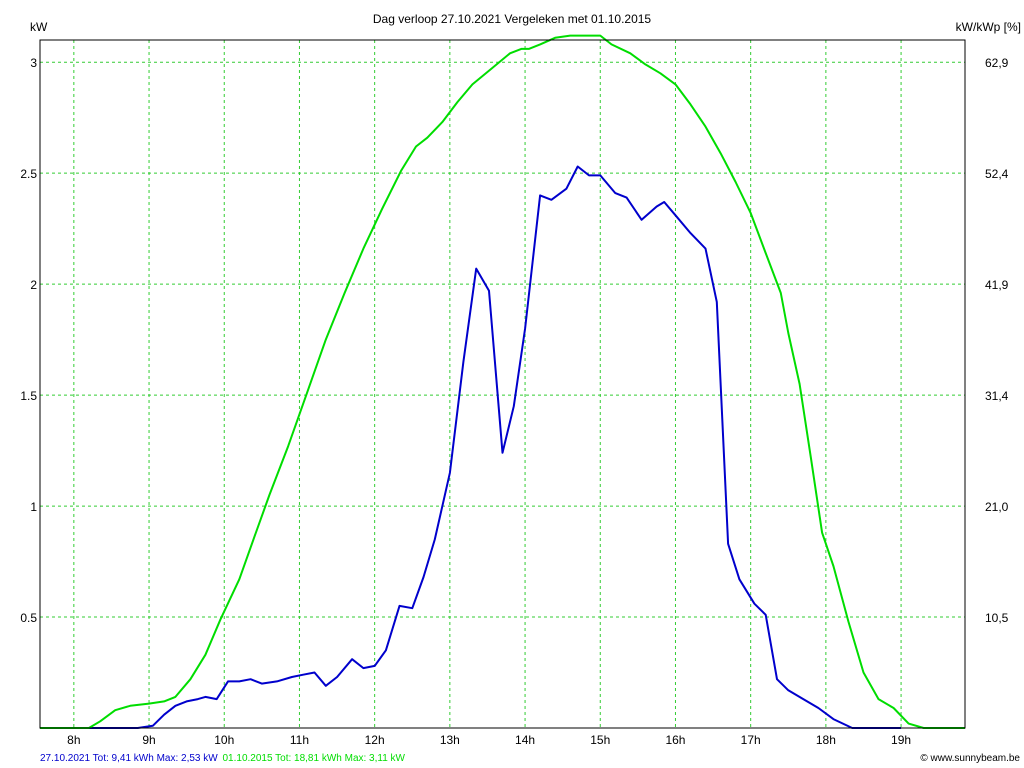  Describe the element at coordinates (450, 740) in the screenshot. I see `x-tick-label: 13h` at that location.